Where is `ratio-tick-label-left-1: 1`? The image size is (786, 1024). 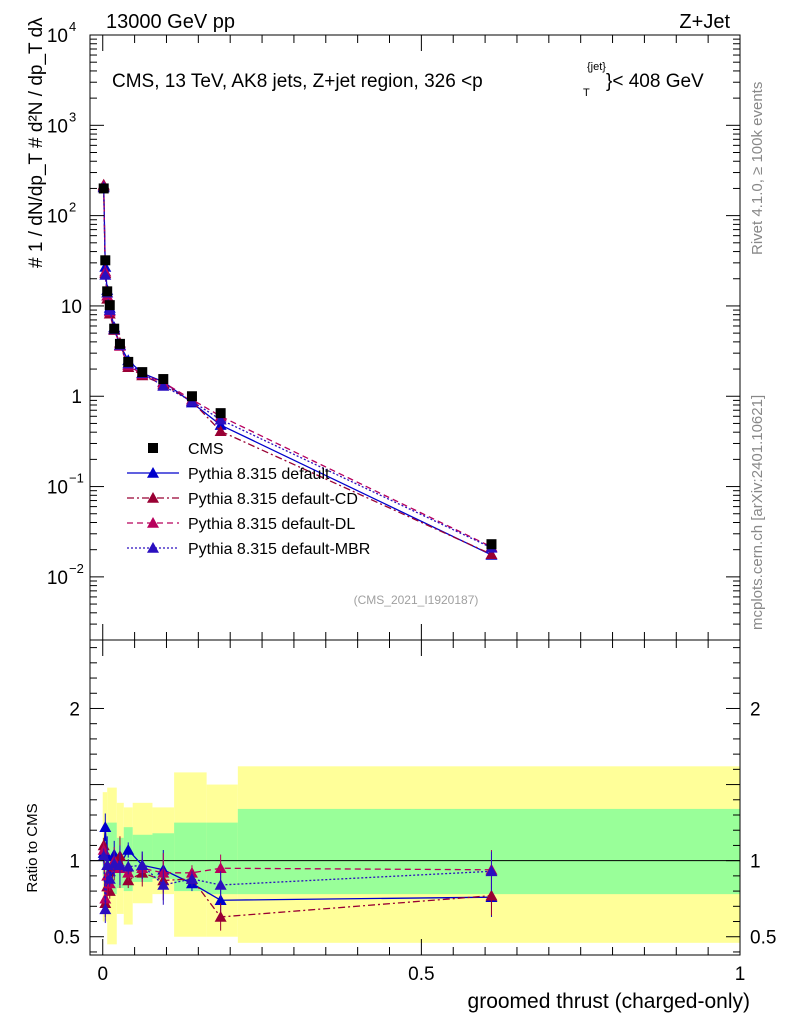
ratio-tick-label-left-1: 1 is located at coordinates (74, 862).